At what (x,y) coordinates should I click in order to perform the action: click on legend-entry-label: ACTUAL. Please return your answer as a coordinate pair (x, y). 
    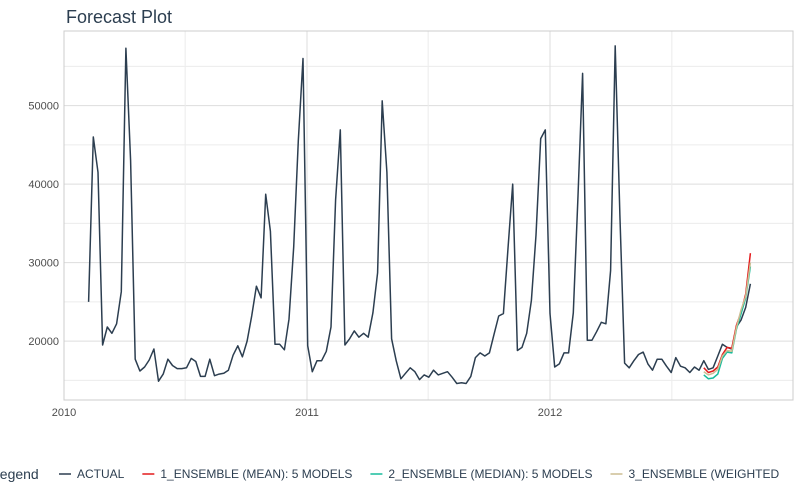
    Looking at the image, I should click on (101, 474).